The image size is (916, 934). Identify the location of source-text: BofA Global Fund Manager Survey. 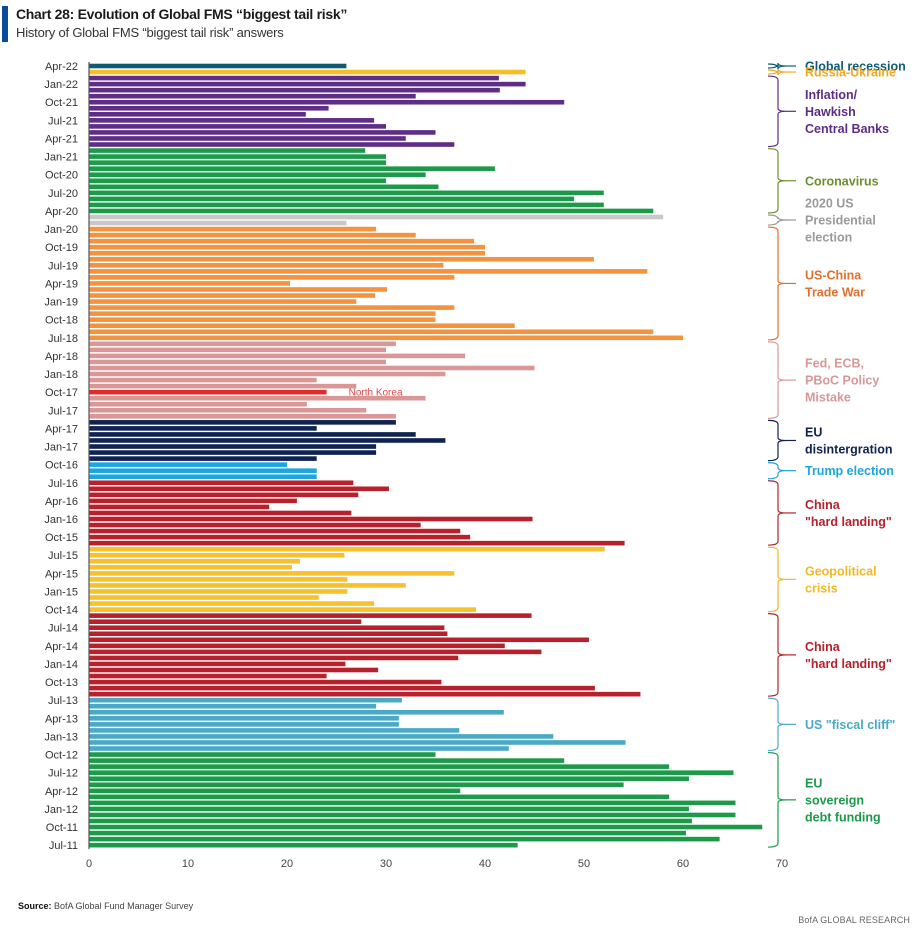
(124, 906).